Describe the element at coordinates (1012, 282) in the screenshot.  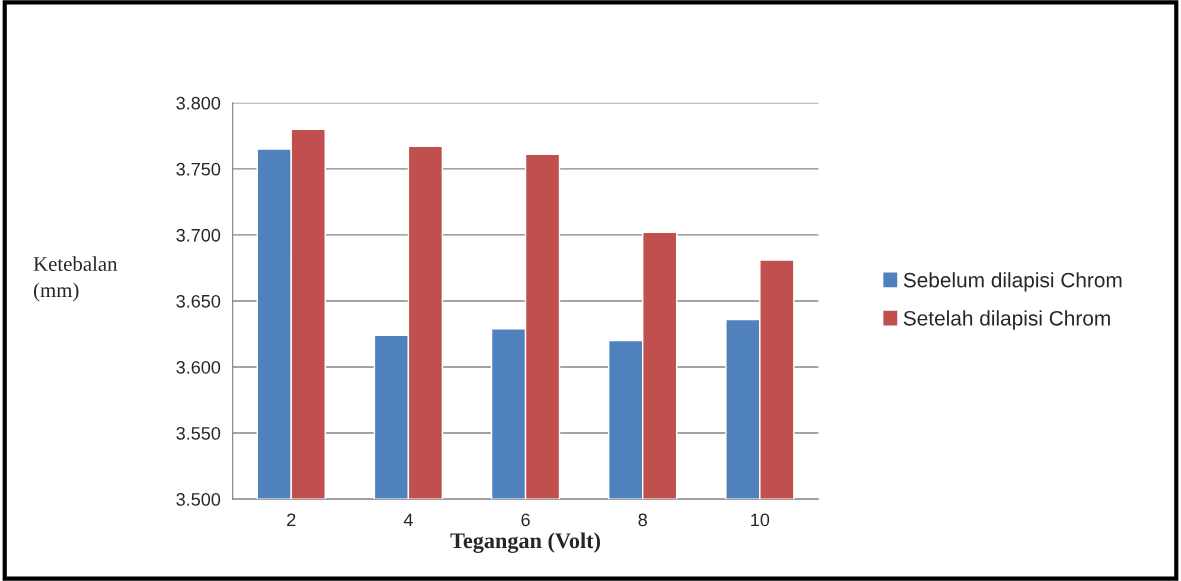
I see `legend-label: Sebelum dilapisi Chrom` at that location.